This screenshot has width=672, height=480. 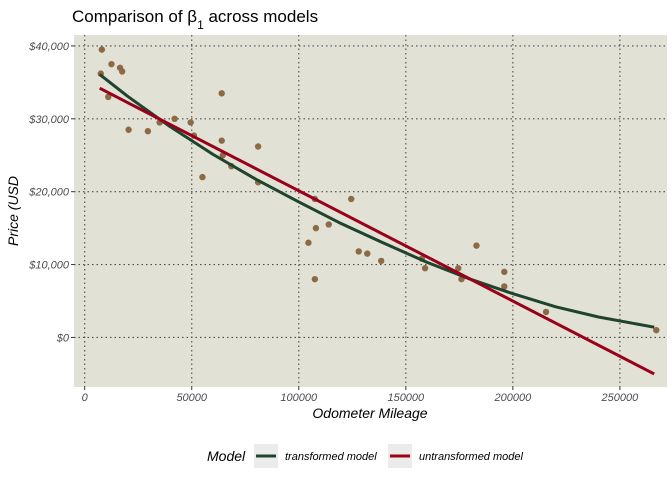 What do you see at coordinates (620, 398) in the screenshot?
I see `x-tick-label: 250000` at bounding box center [620, 398].